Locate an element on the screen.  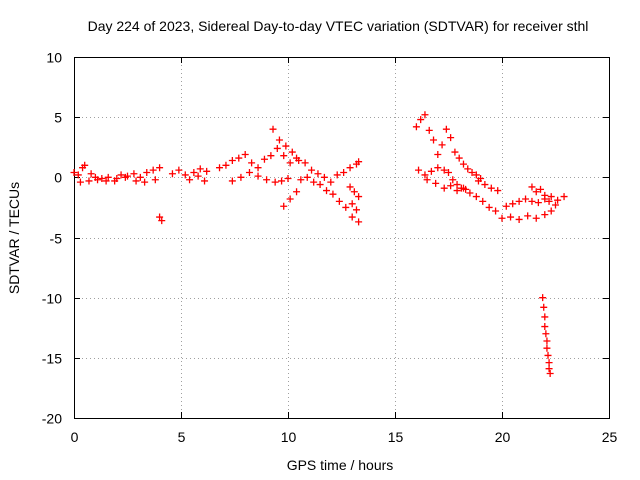
x-axis-label: GPS time / hours is located at coordinates (340, 465).